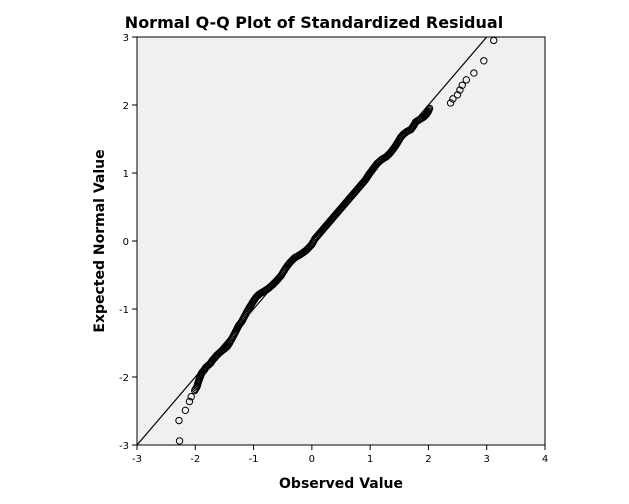  I want to click on y-tick-label: 0, so click(126, 242).